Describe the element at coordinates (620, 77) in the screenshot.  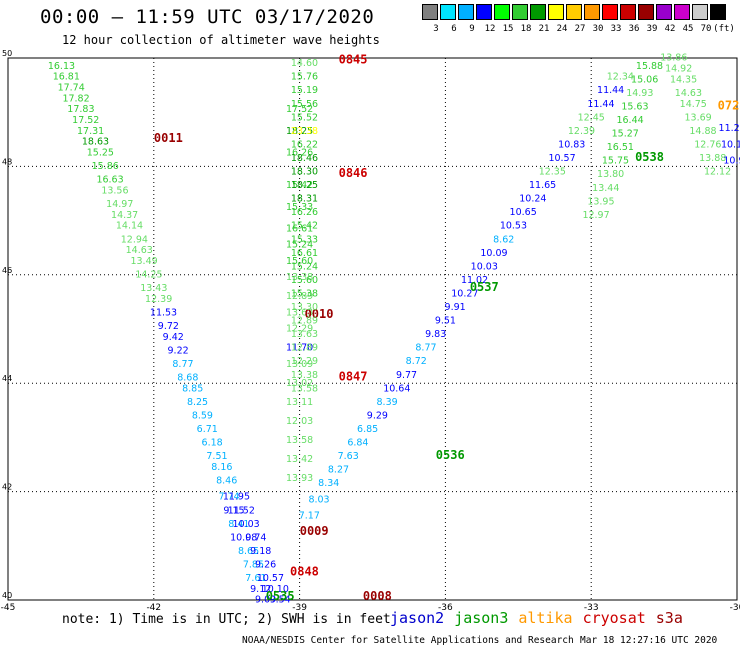
I see `wave-height-point: 12.34` at that location.